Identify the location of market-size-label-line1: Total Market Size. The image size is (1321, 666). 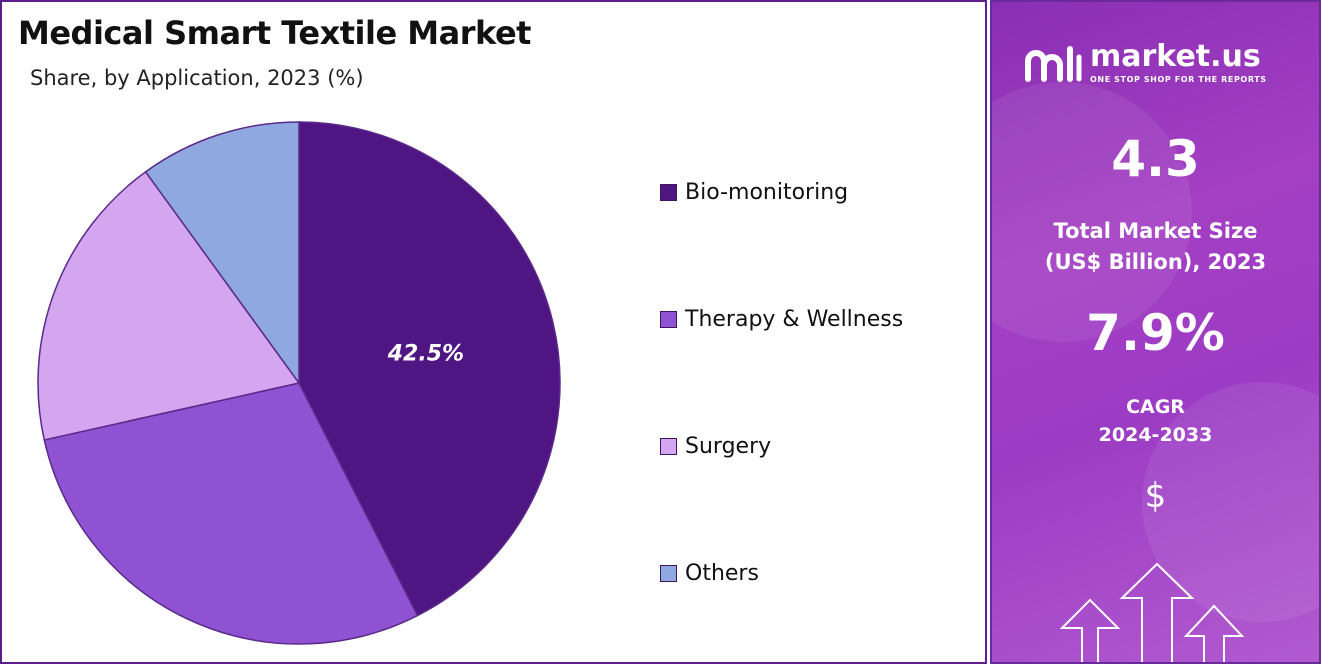
(1155, 231).